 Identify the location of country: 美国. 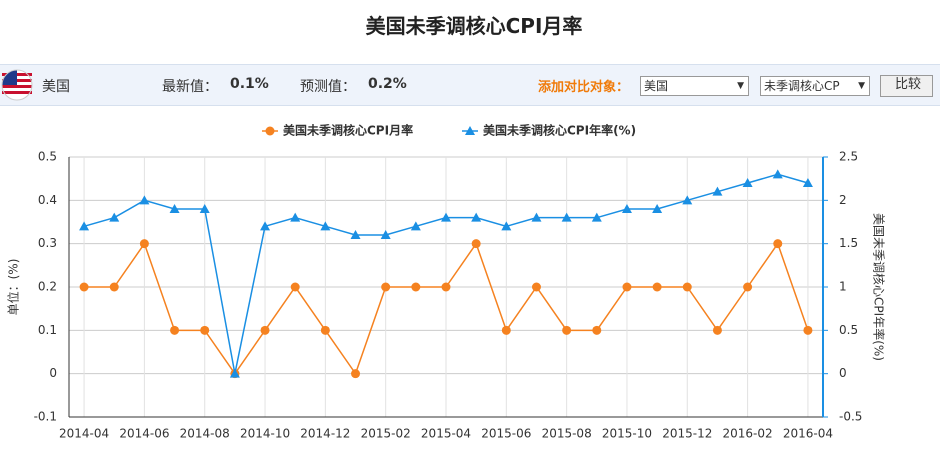
(56, 87).